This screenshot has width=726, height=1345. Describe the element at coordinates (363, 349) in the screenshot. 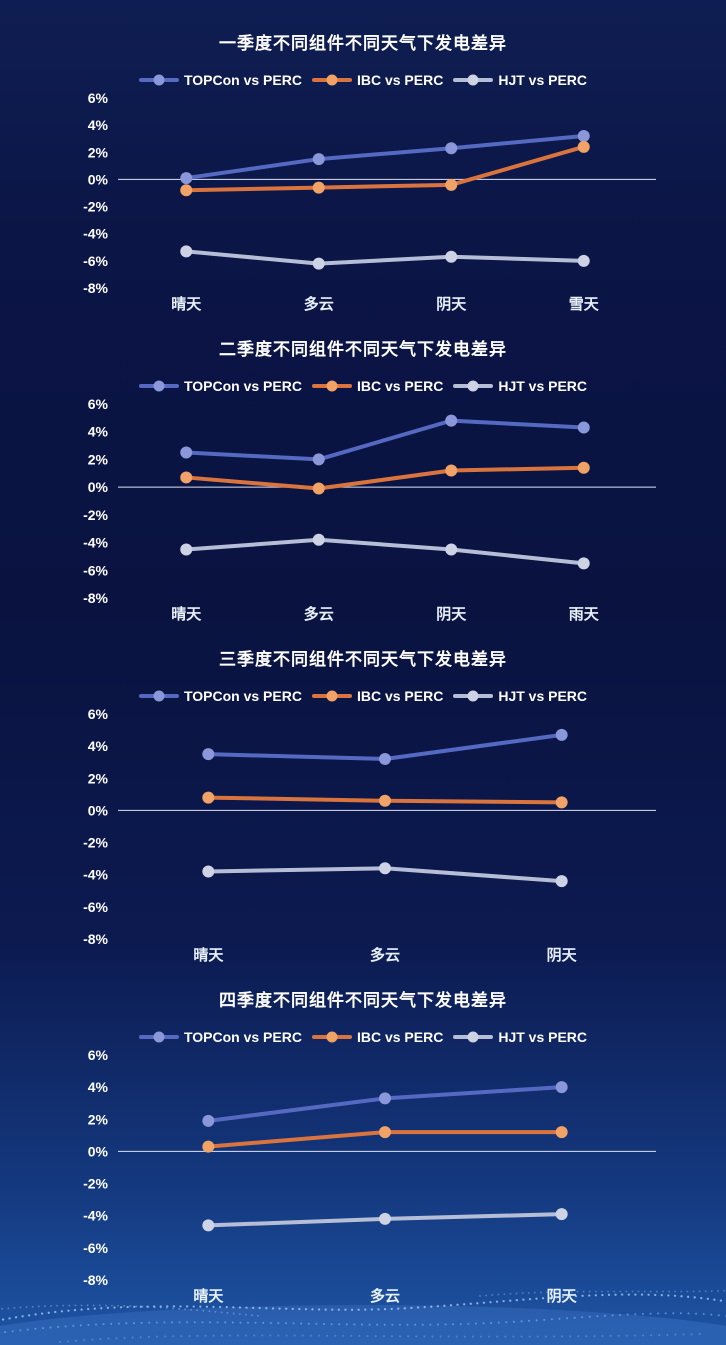

I see `chart-title-q2: 二季度不同组件不同天气下发电差异` at that location.